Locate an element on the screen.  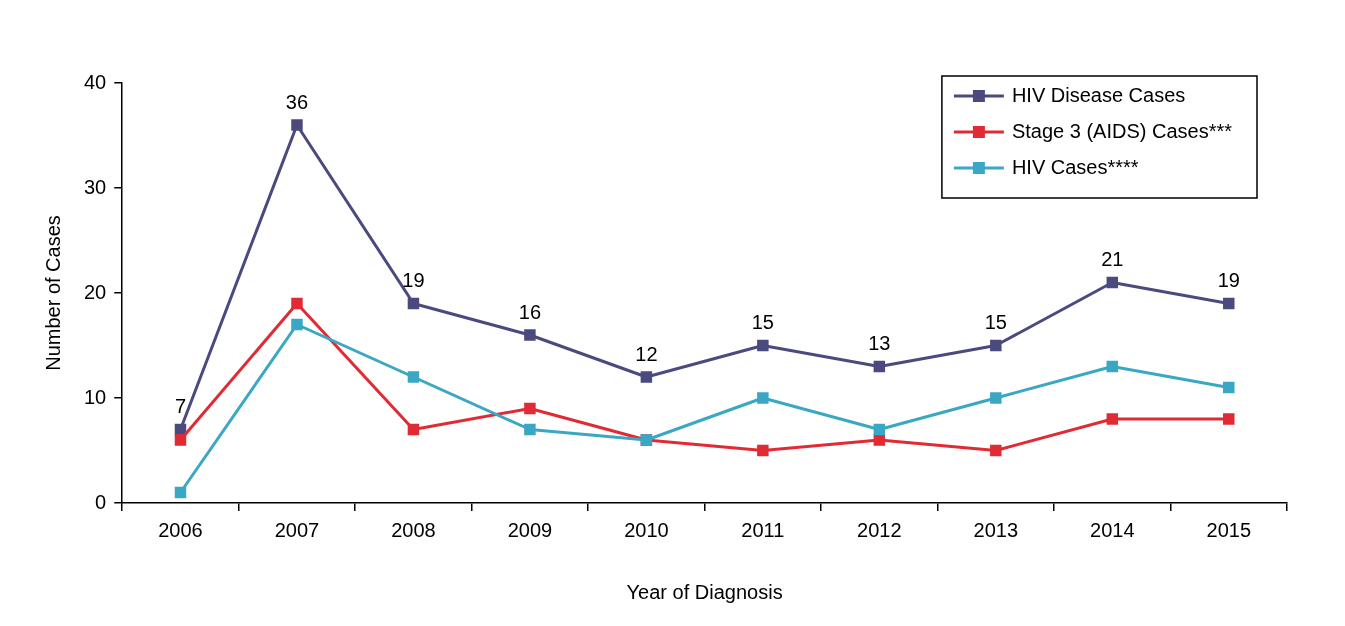
x-tick-label: 2015 is located at coordinates (1229, 529).